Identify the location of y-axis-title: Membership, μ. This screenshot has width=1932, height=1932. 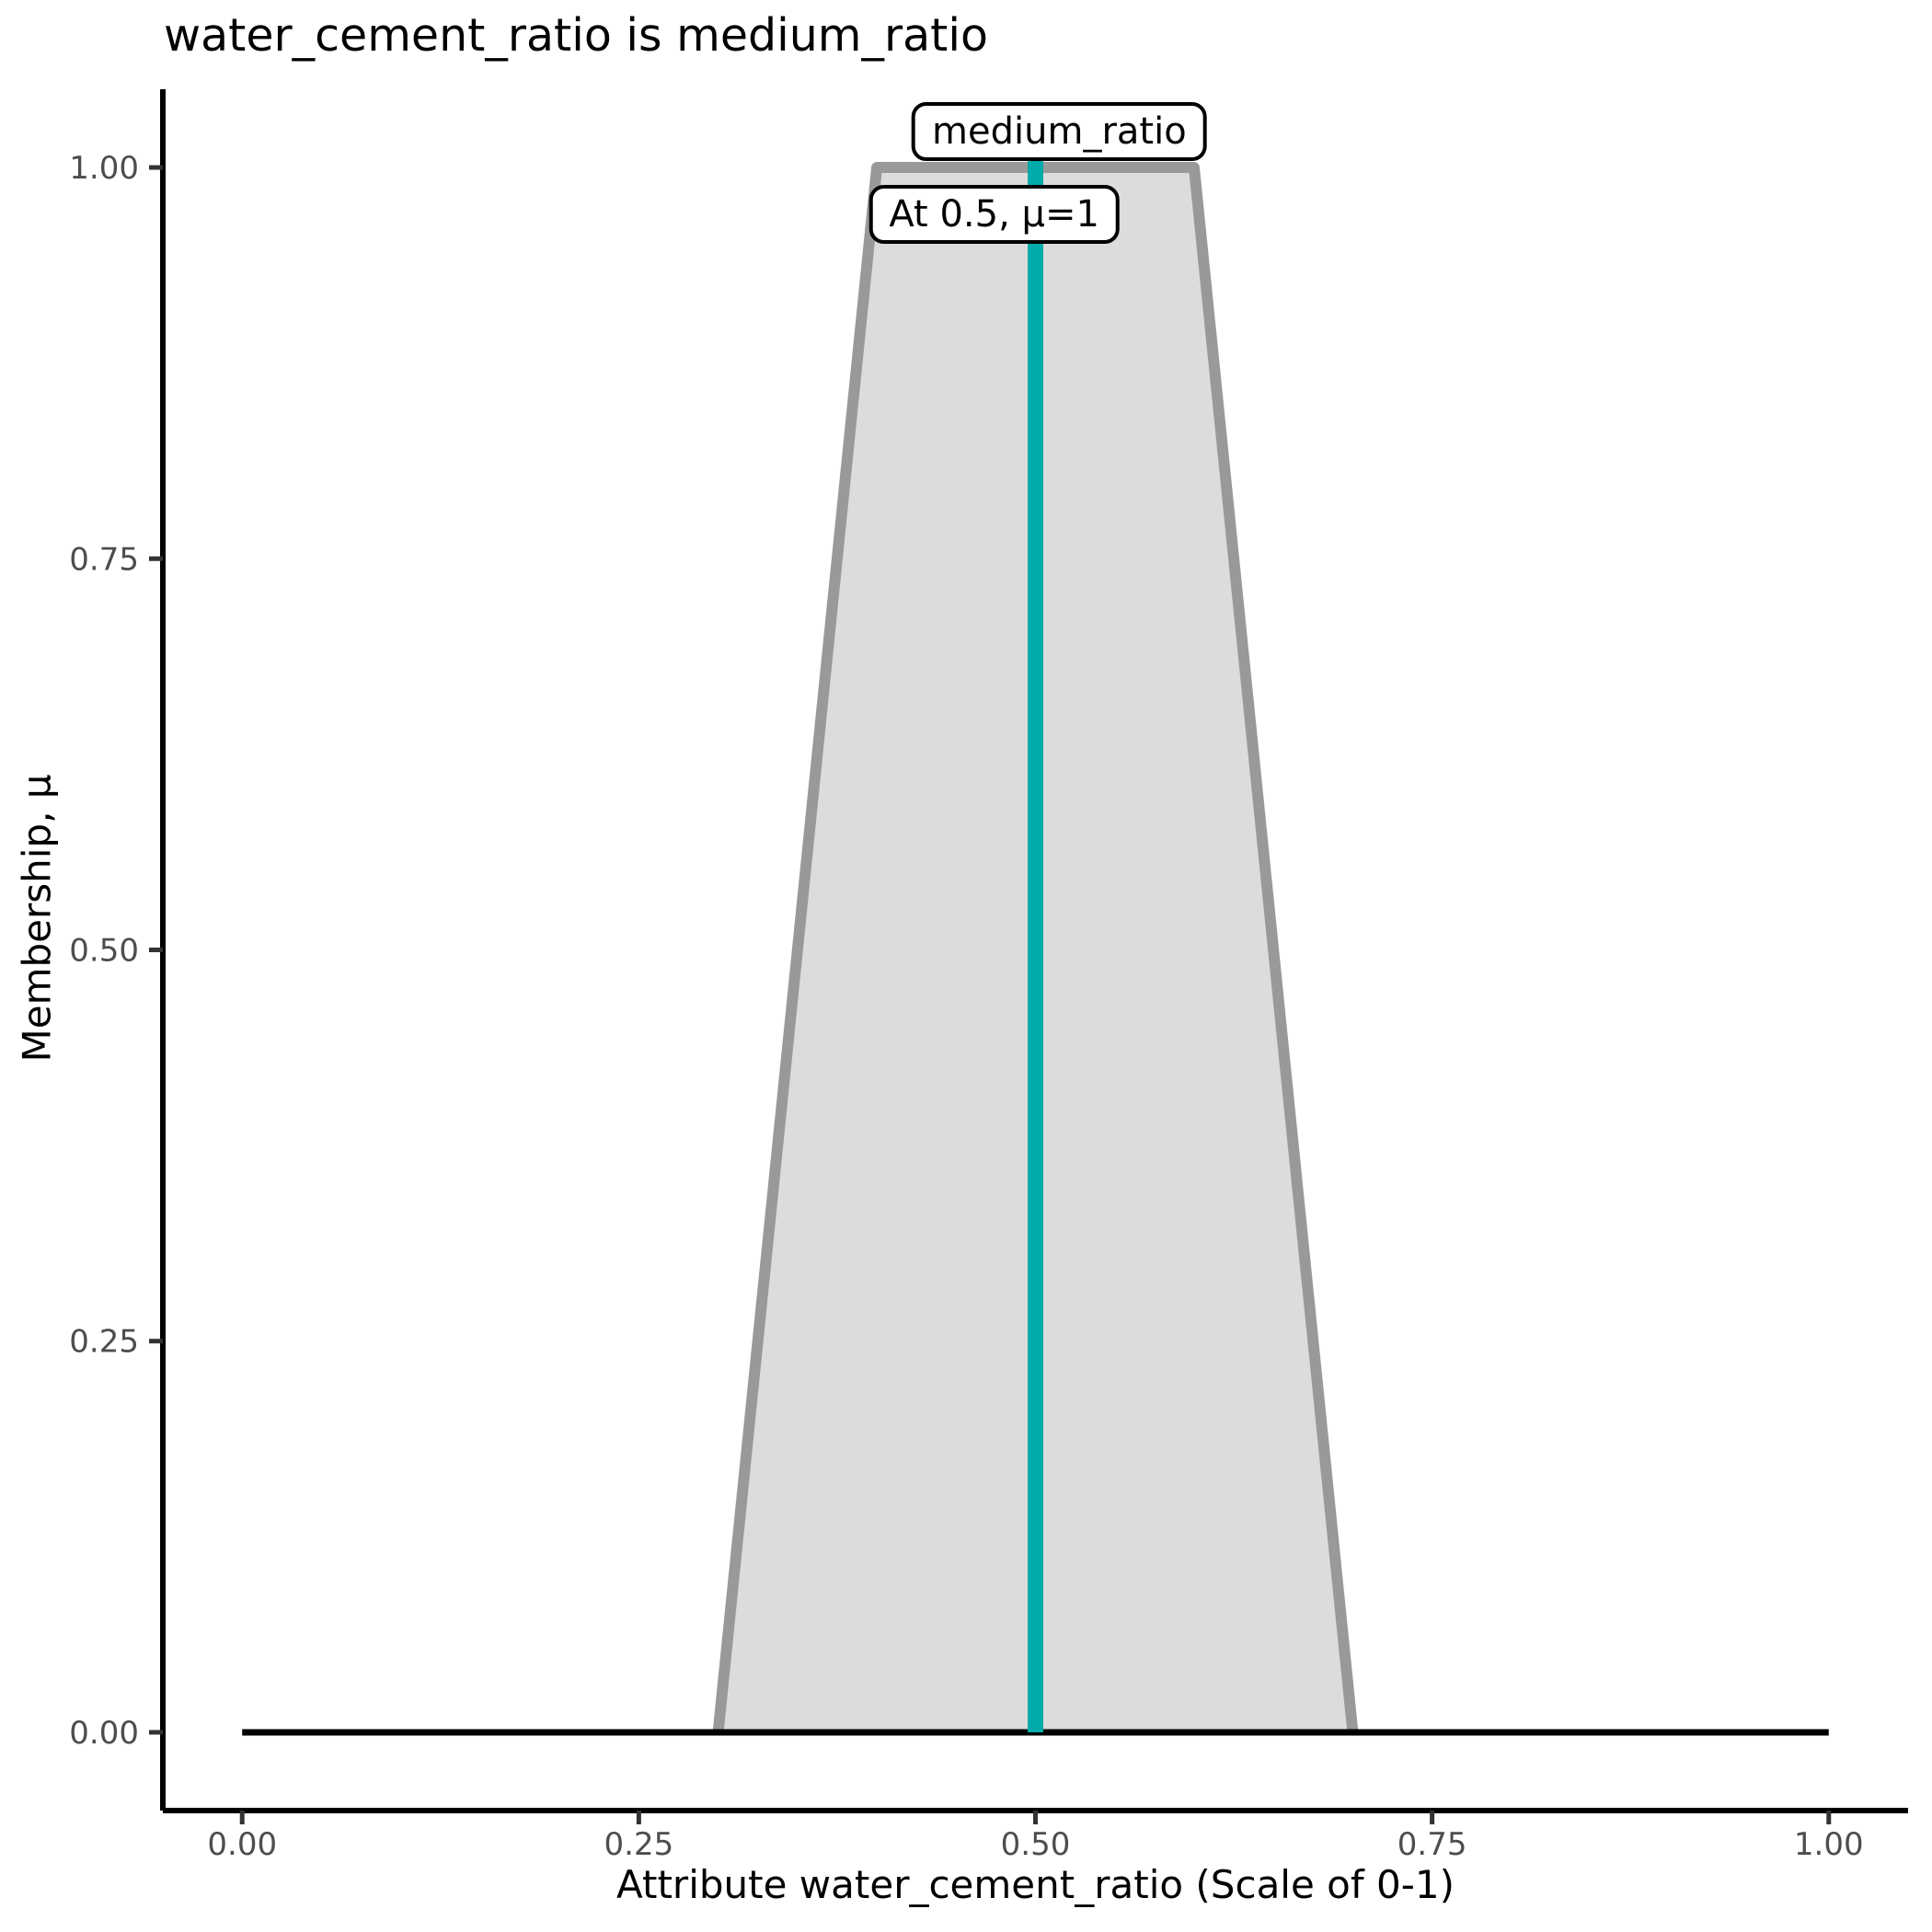
(37, 918).